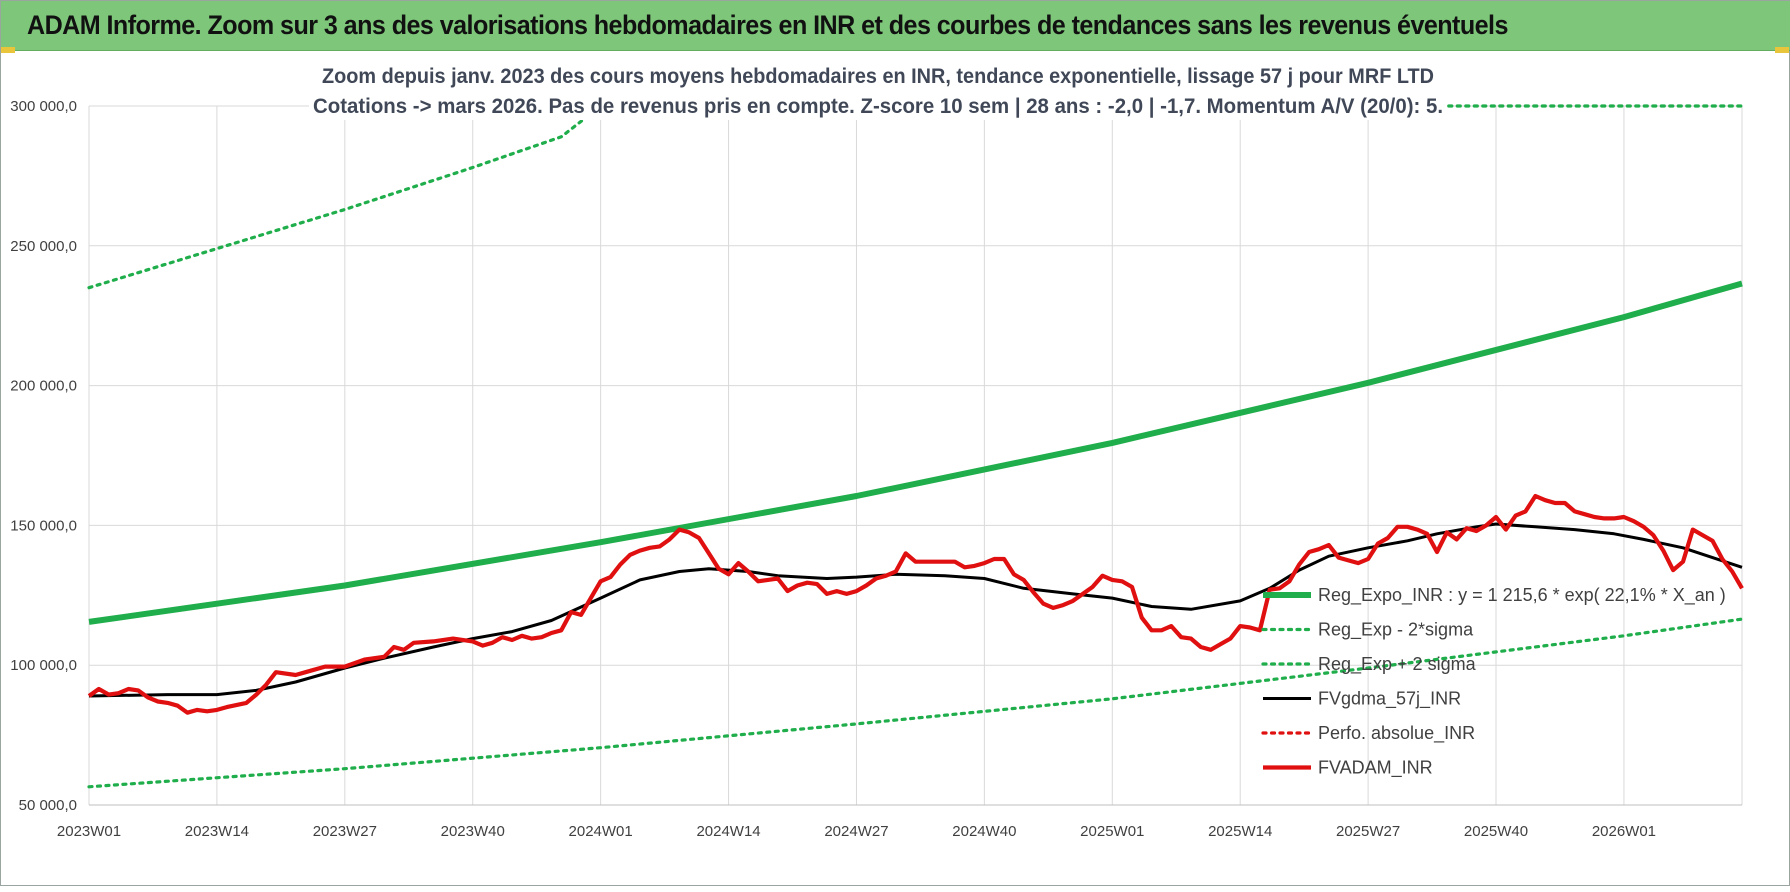  What do you see at coordinates (1396, 733) in the screenshot?
I see `legend-label: Perfo. absolue_INR` at bounding box center [1396, 733].